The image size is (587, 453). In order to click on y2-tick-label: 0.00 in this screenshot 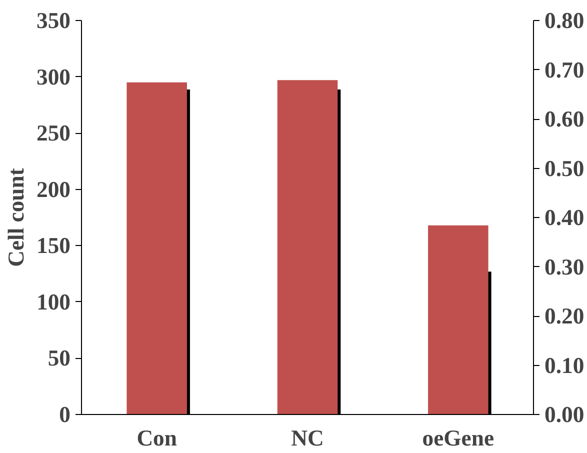, I will do `click(564, 414)`.